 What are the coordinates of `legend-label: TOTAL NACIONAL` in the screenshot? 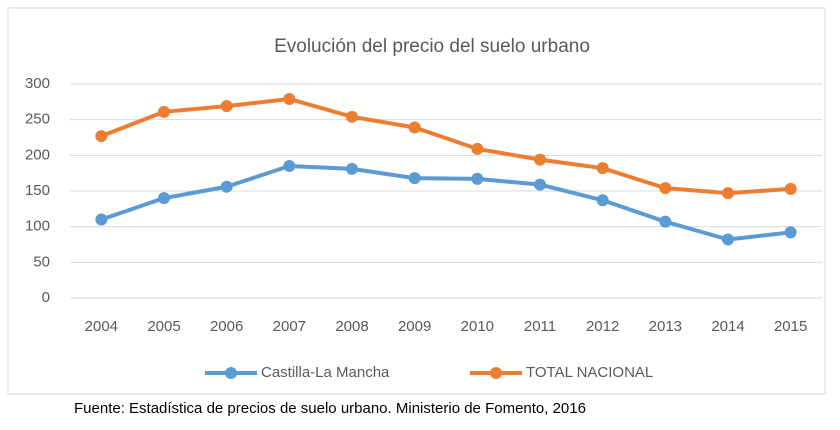 It's located at (589, 372).